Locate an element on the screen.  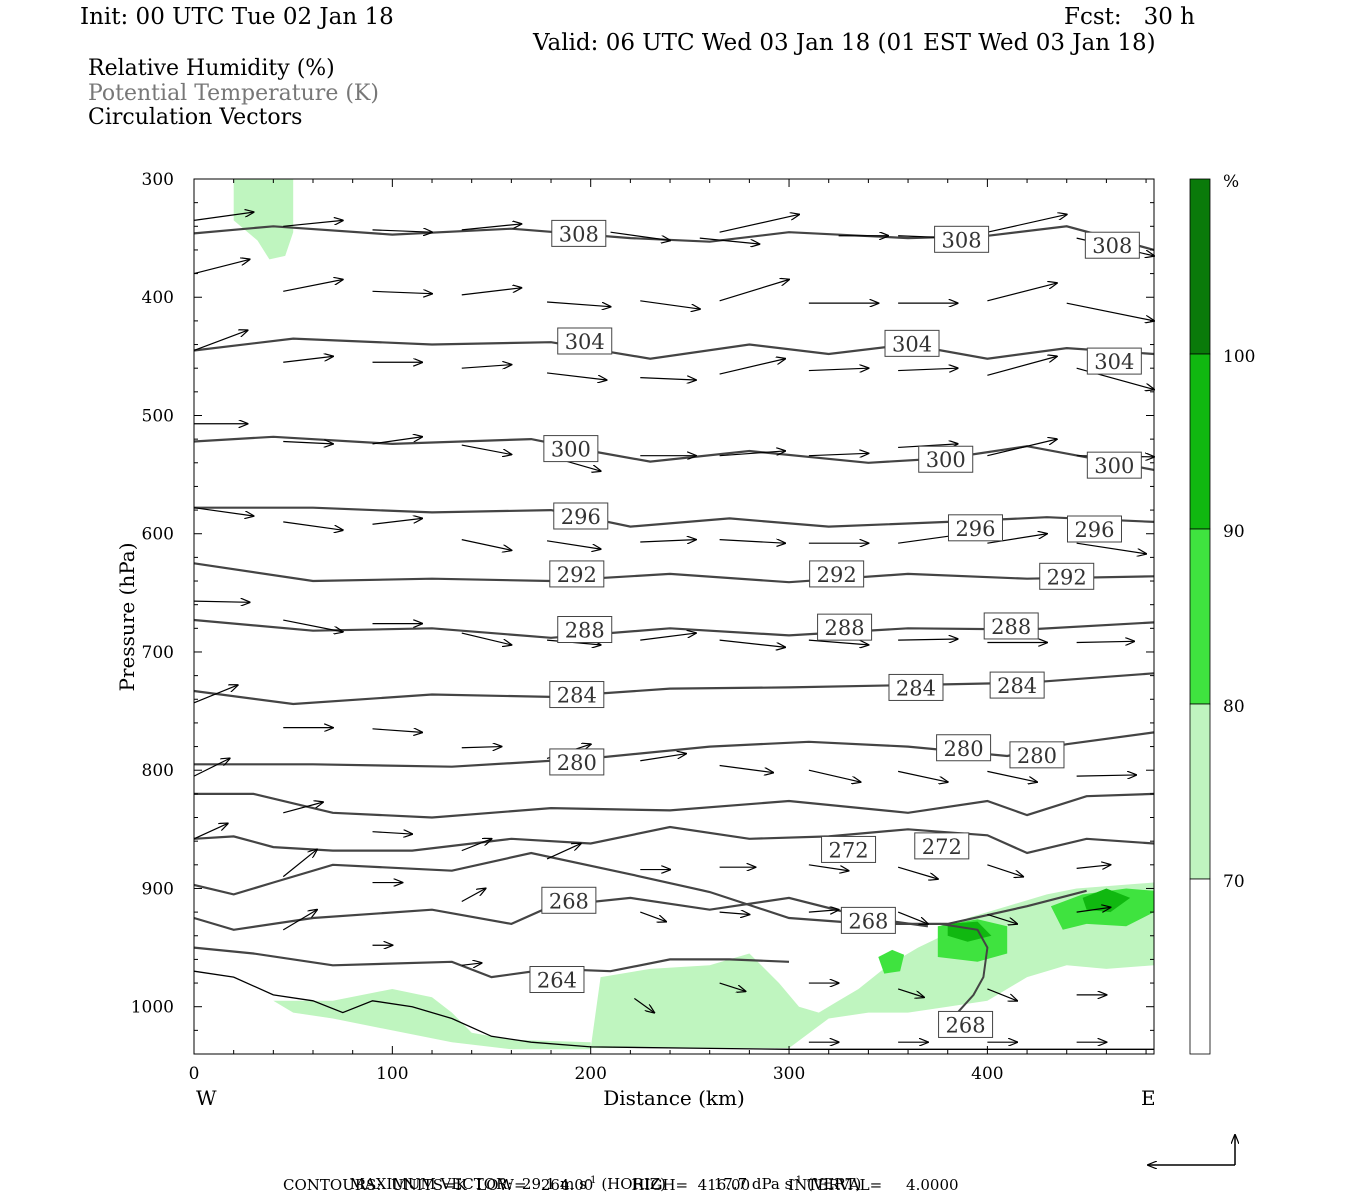
contour-label: 296 is located at coordinates (975, 529).